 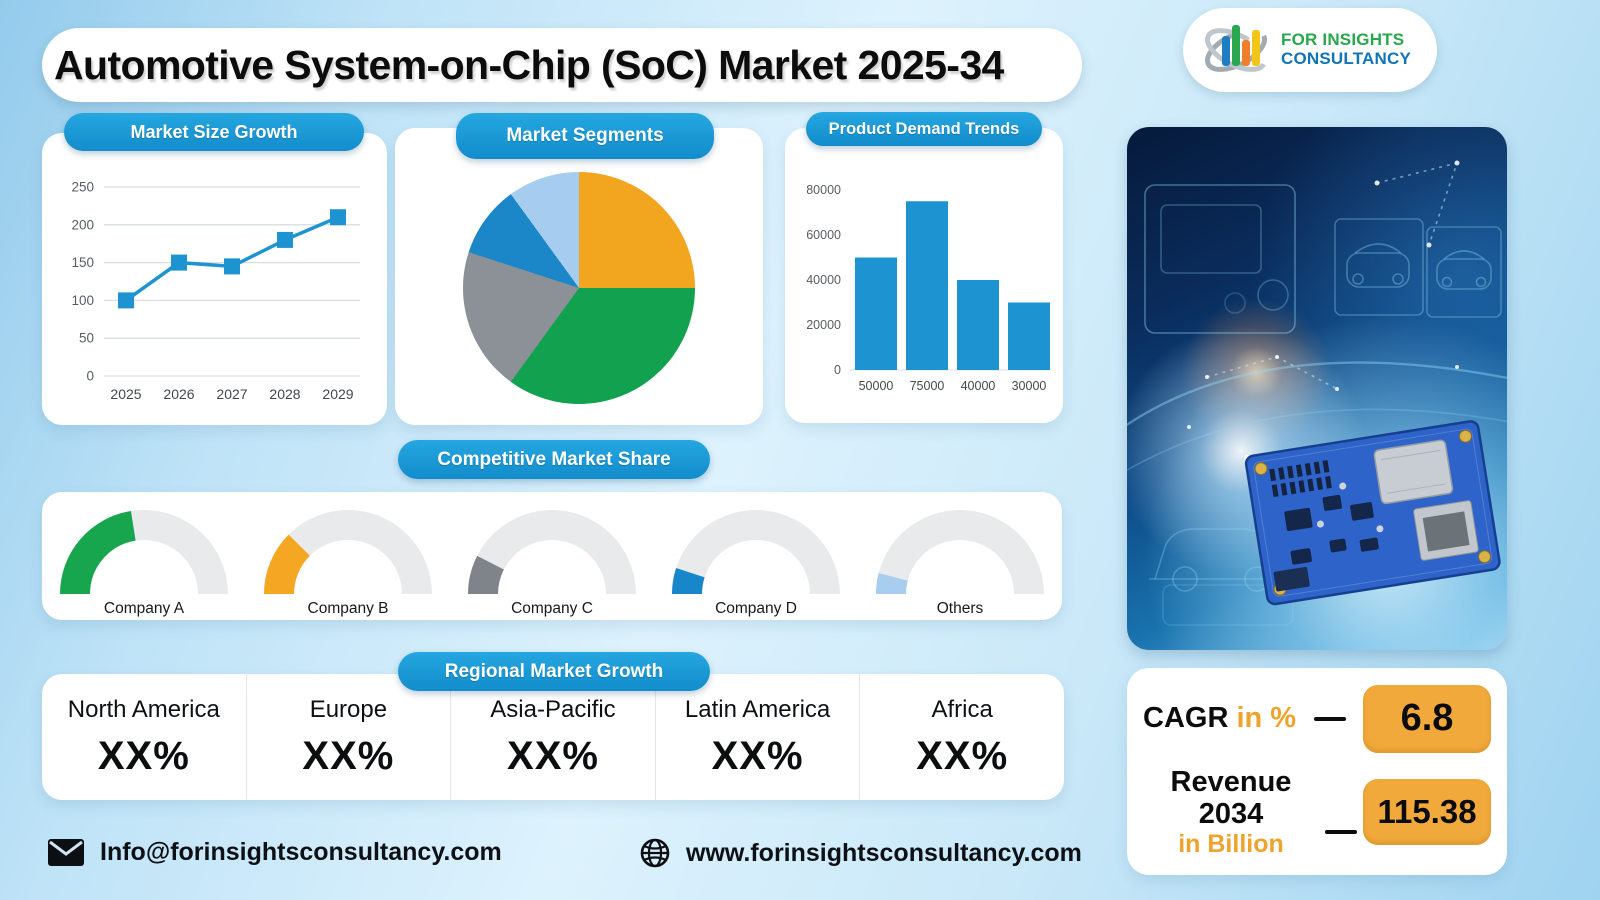 I want to click on svg-text: 150, so click(x=82, y=262).